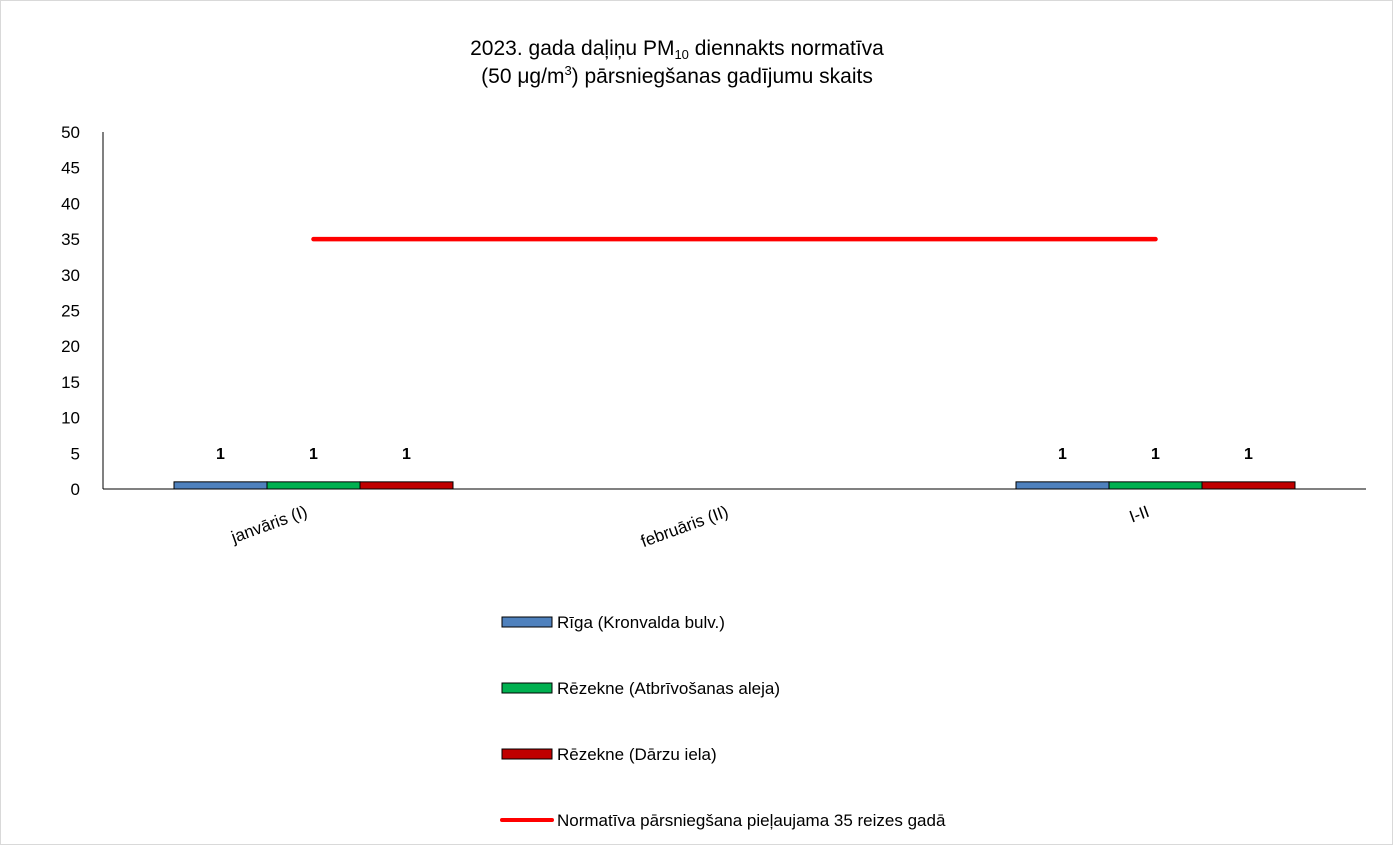  I want to click on bar-rezekne-atbrivosanas-aleja-janvaris-i, so click(313, 485).